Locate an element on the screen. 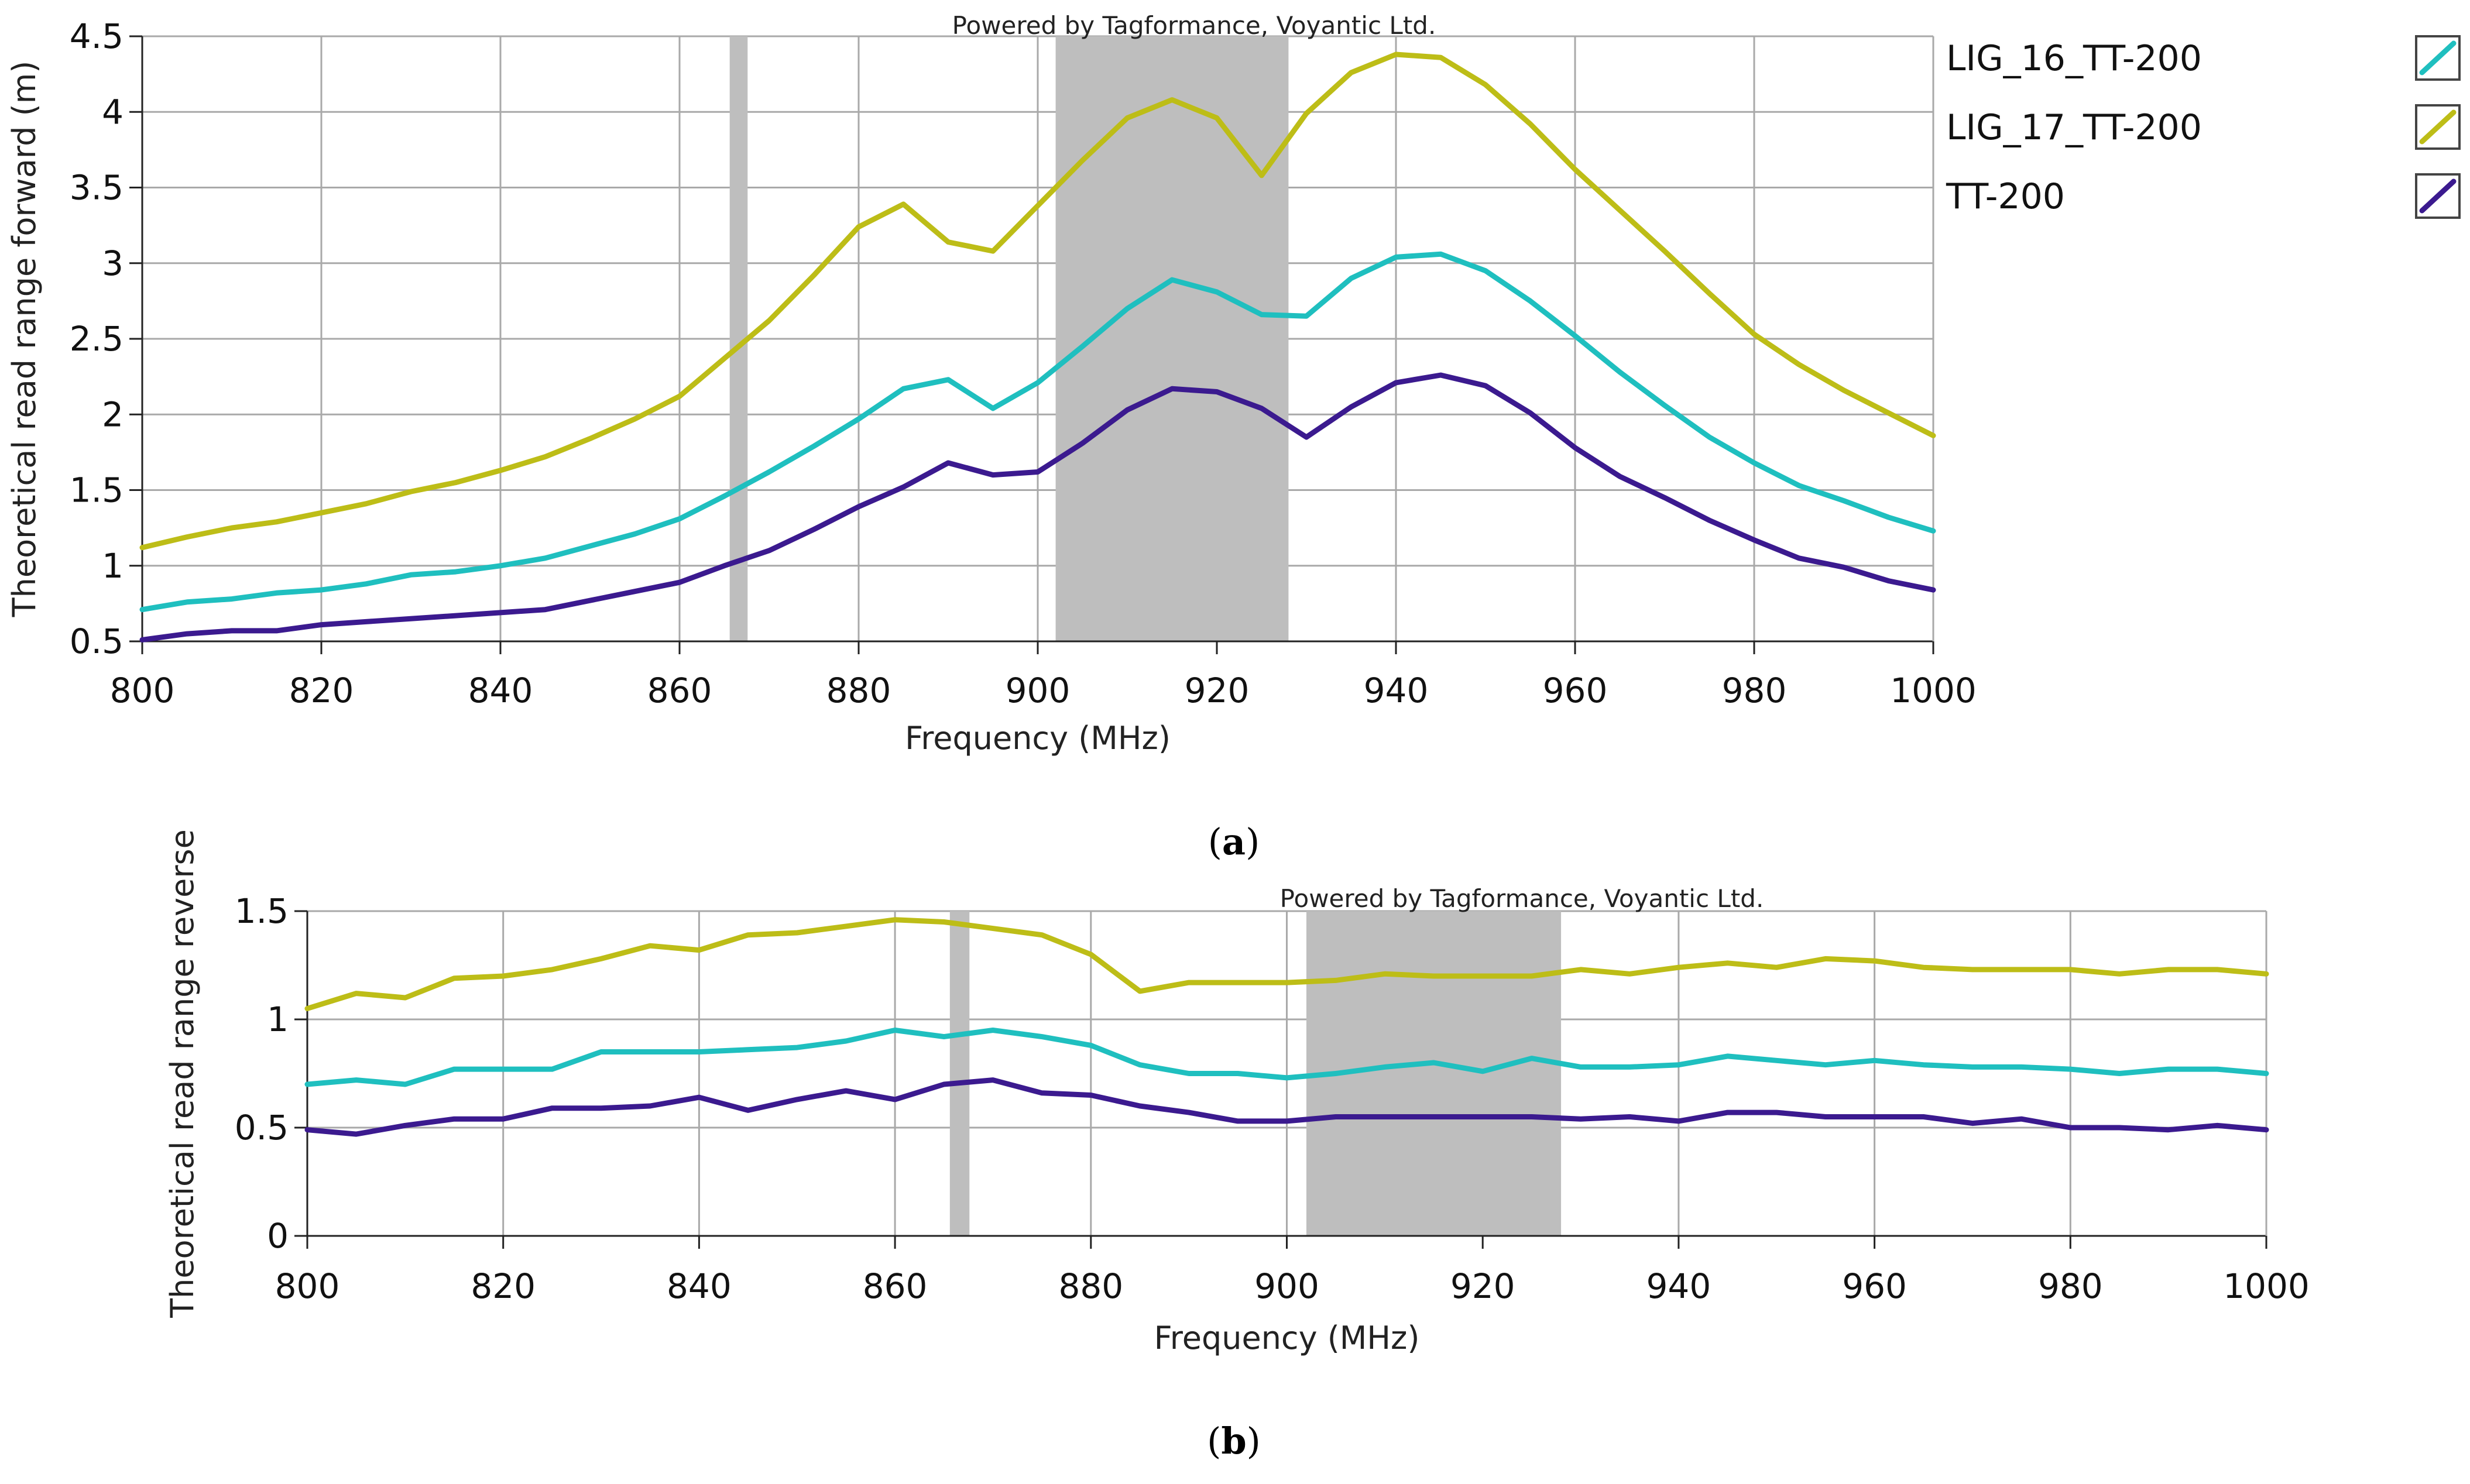  y-tick-label: 0 is located at coordinates (278, 1236).